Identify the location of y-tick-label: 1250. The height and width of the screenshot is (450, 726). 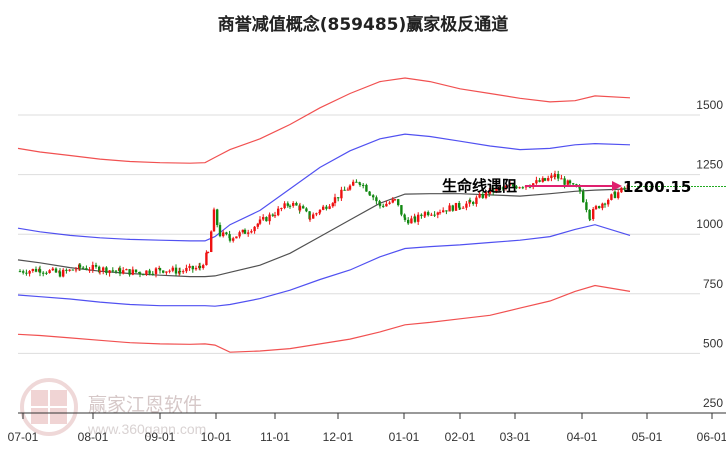
(709, 165).